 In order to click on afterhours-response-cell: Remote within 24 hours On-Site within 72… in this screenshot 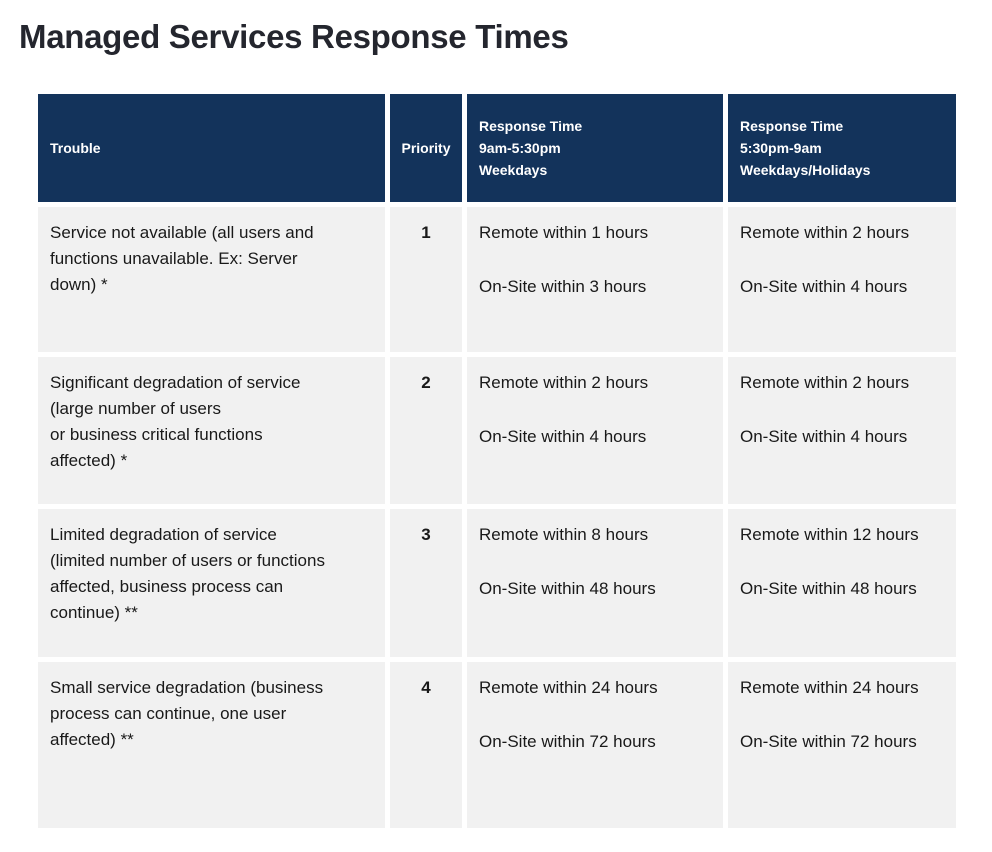, I will do `click(842, 745)`.